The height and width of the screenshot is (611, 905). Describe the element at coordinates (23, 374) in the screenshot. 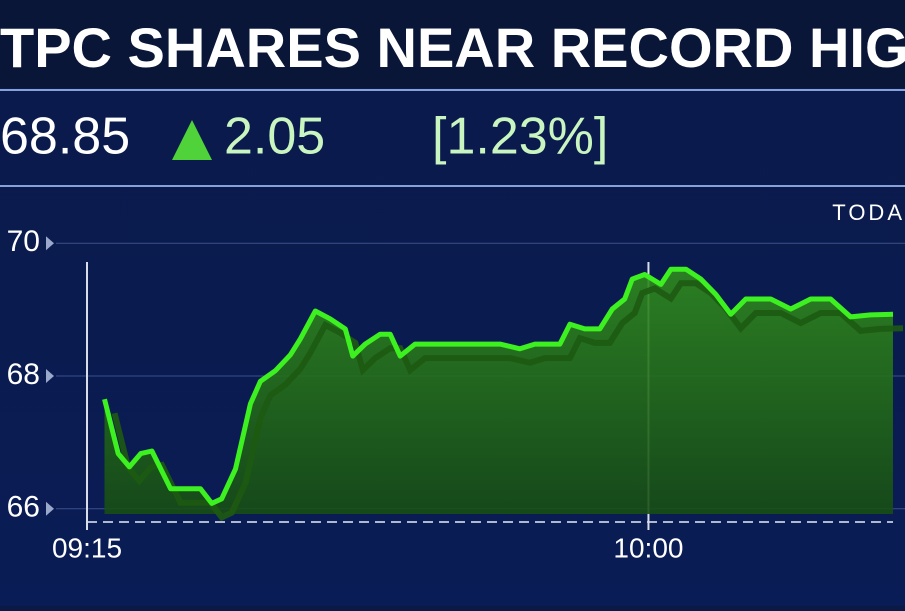

I see `y-tick-label: 68` at that location.